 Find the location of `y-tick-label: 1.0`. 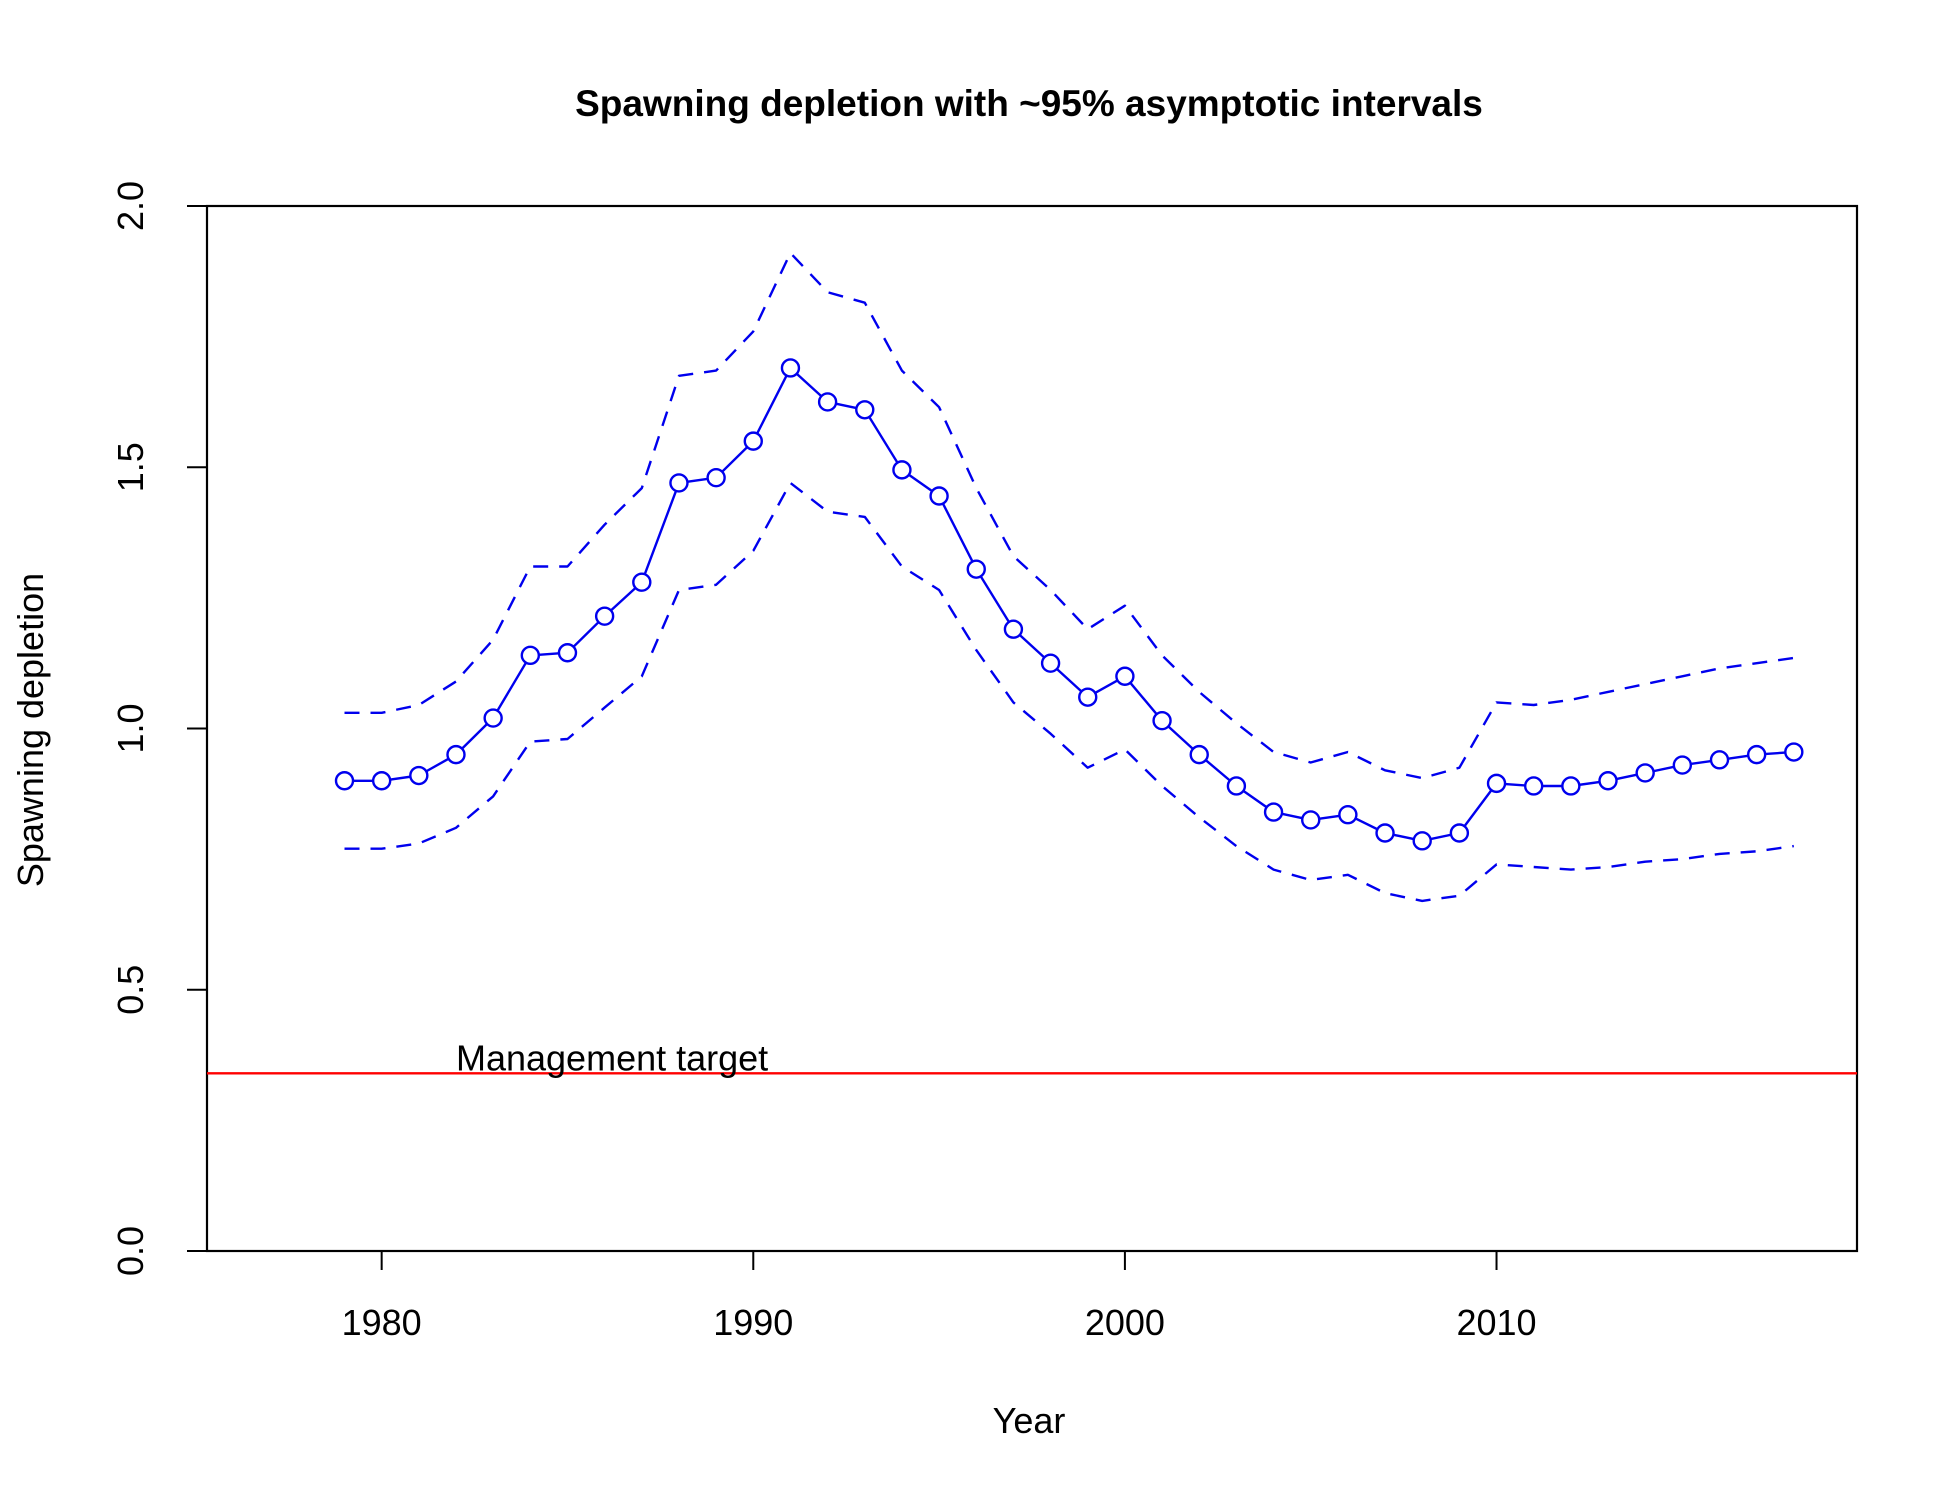

y-tick-label: 1.0 is located at coordinates (130, 728).